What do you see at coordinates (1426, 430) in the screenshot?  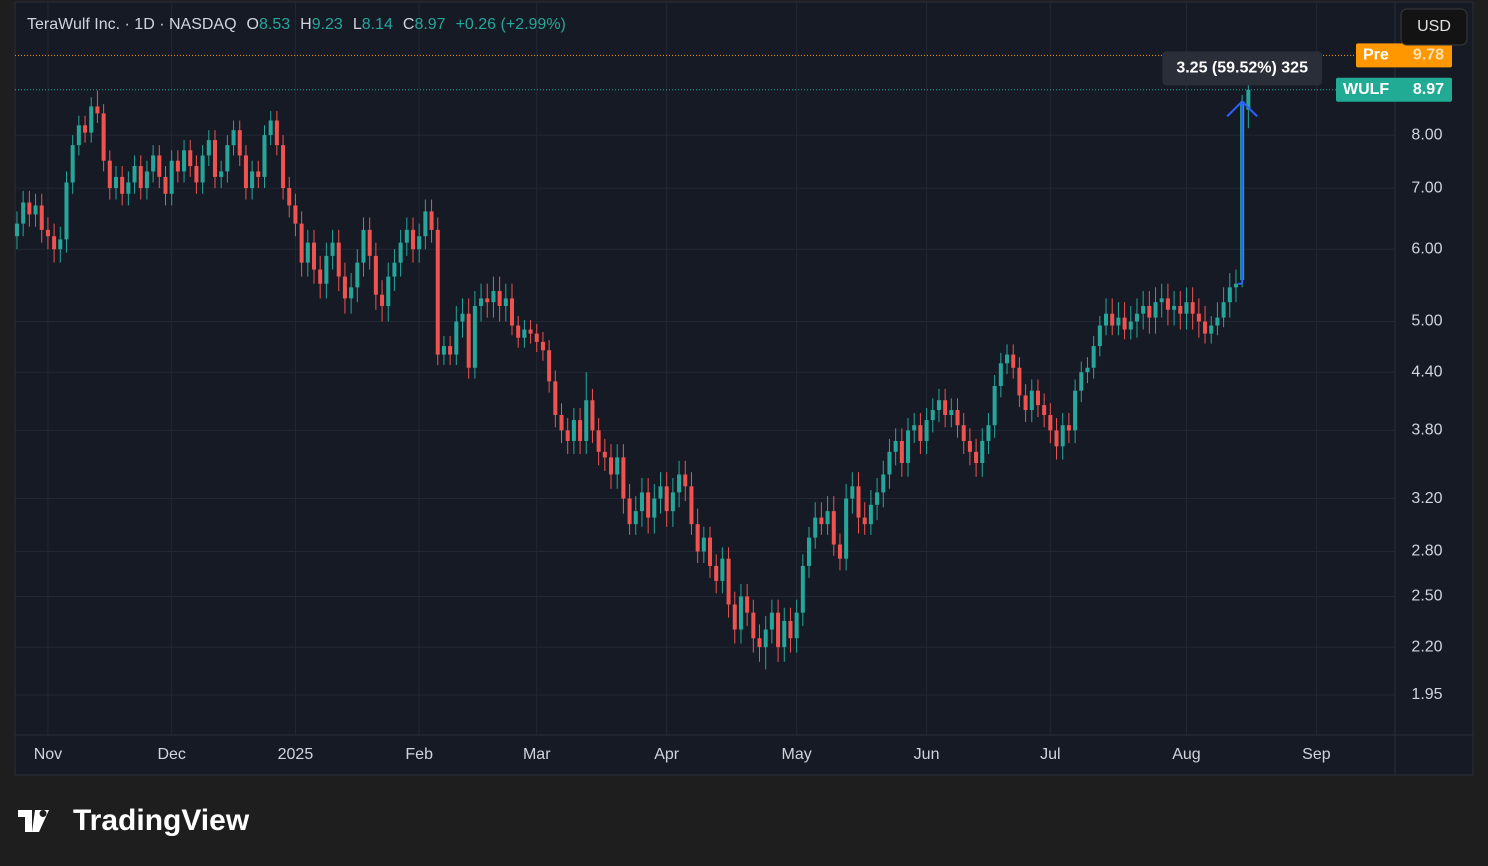 I see `y-tick-label: 3.80` at bounding box center [1426, 430].